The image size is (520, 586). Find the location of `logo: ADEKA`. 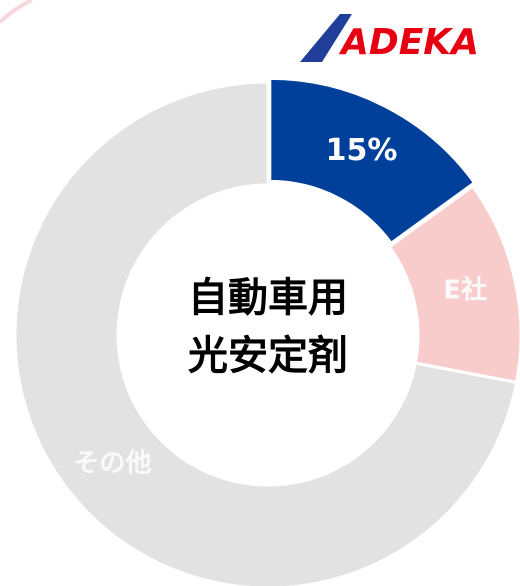

logo: ADEKA is located at coordinates (389, 38).